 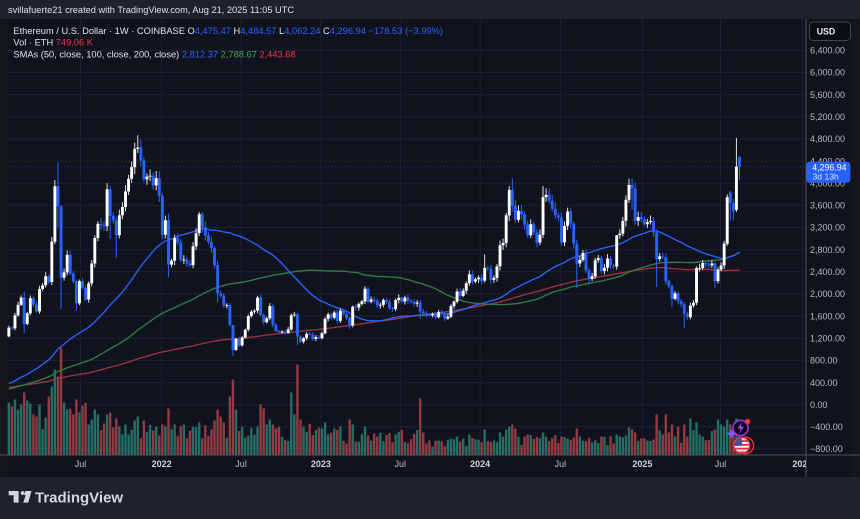 What do you see at coordinates (480, 464) in the screenshot?
I see `svg-text: 2024` at bounding box center [480, 464].